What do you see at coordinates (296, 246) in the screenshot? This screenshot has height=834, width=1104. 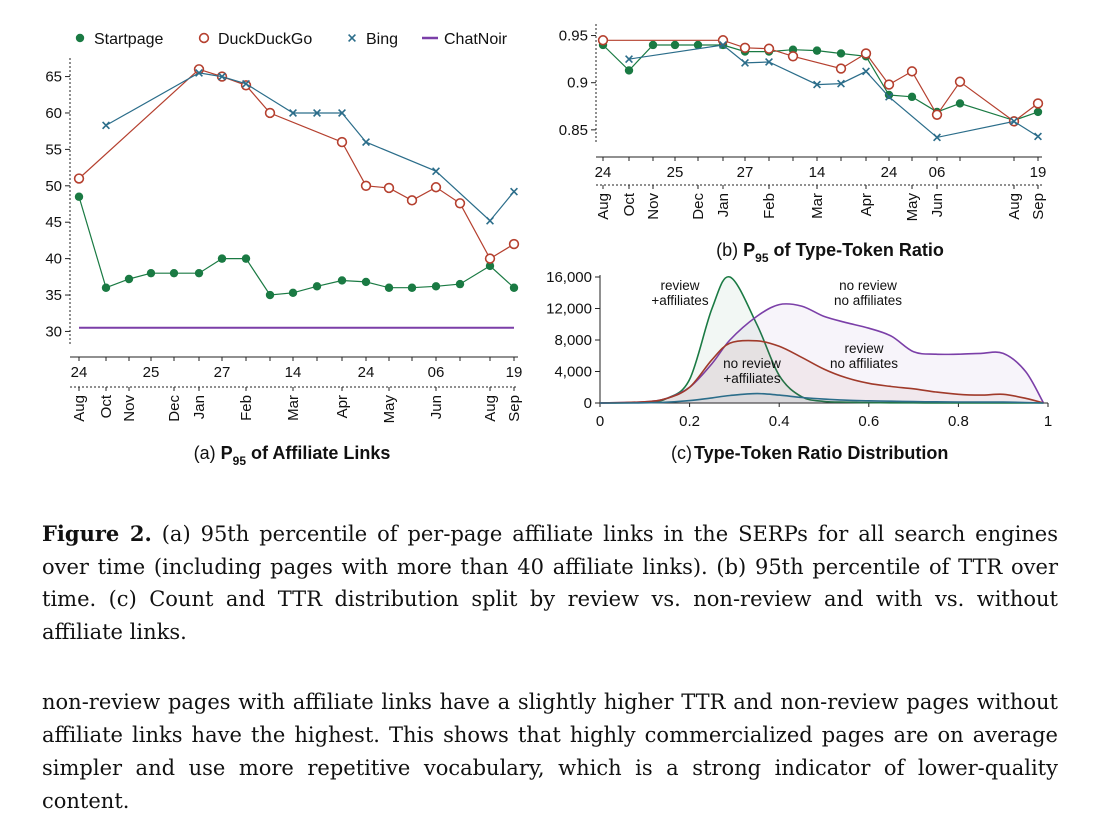 I see `series-line-a-startpage` at bounding box center [296, 246].